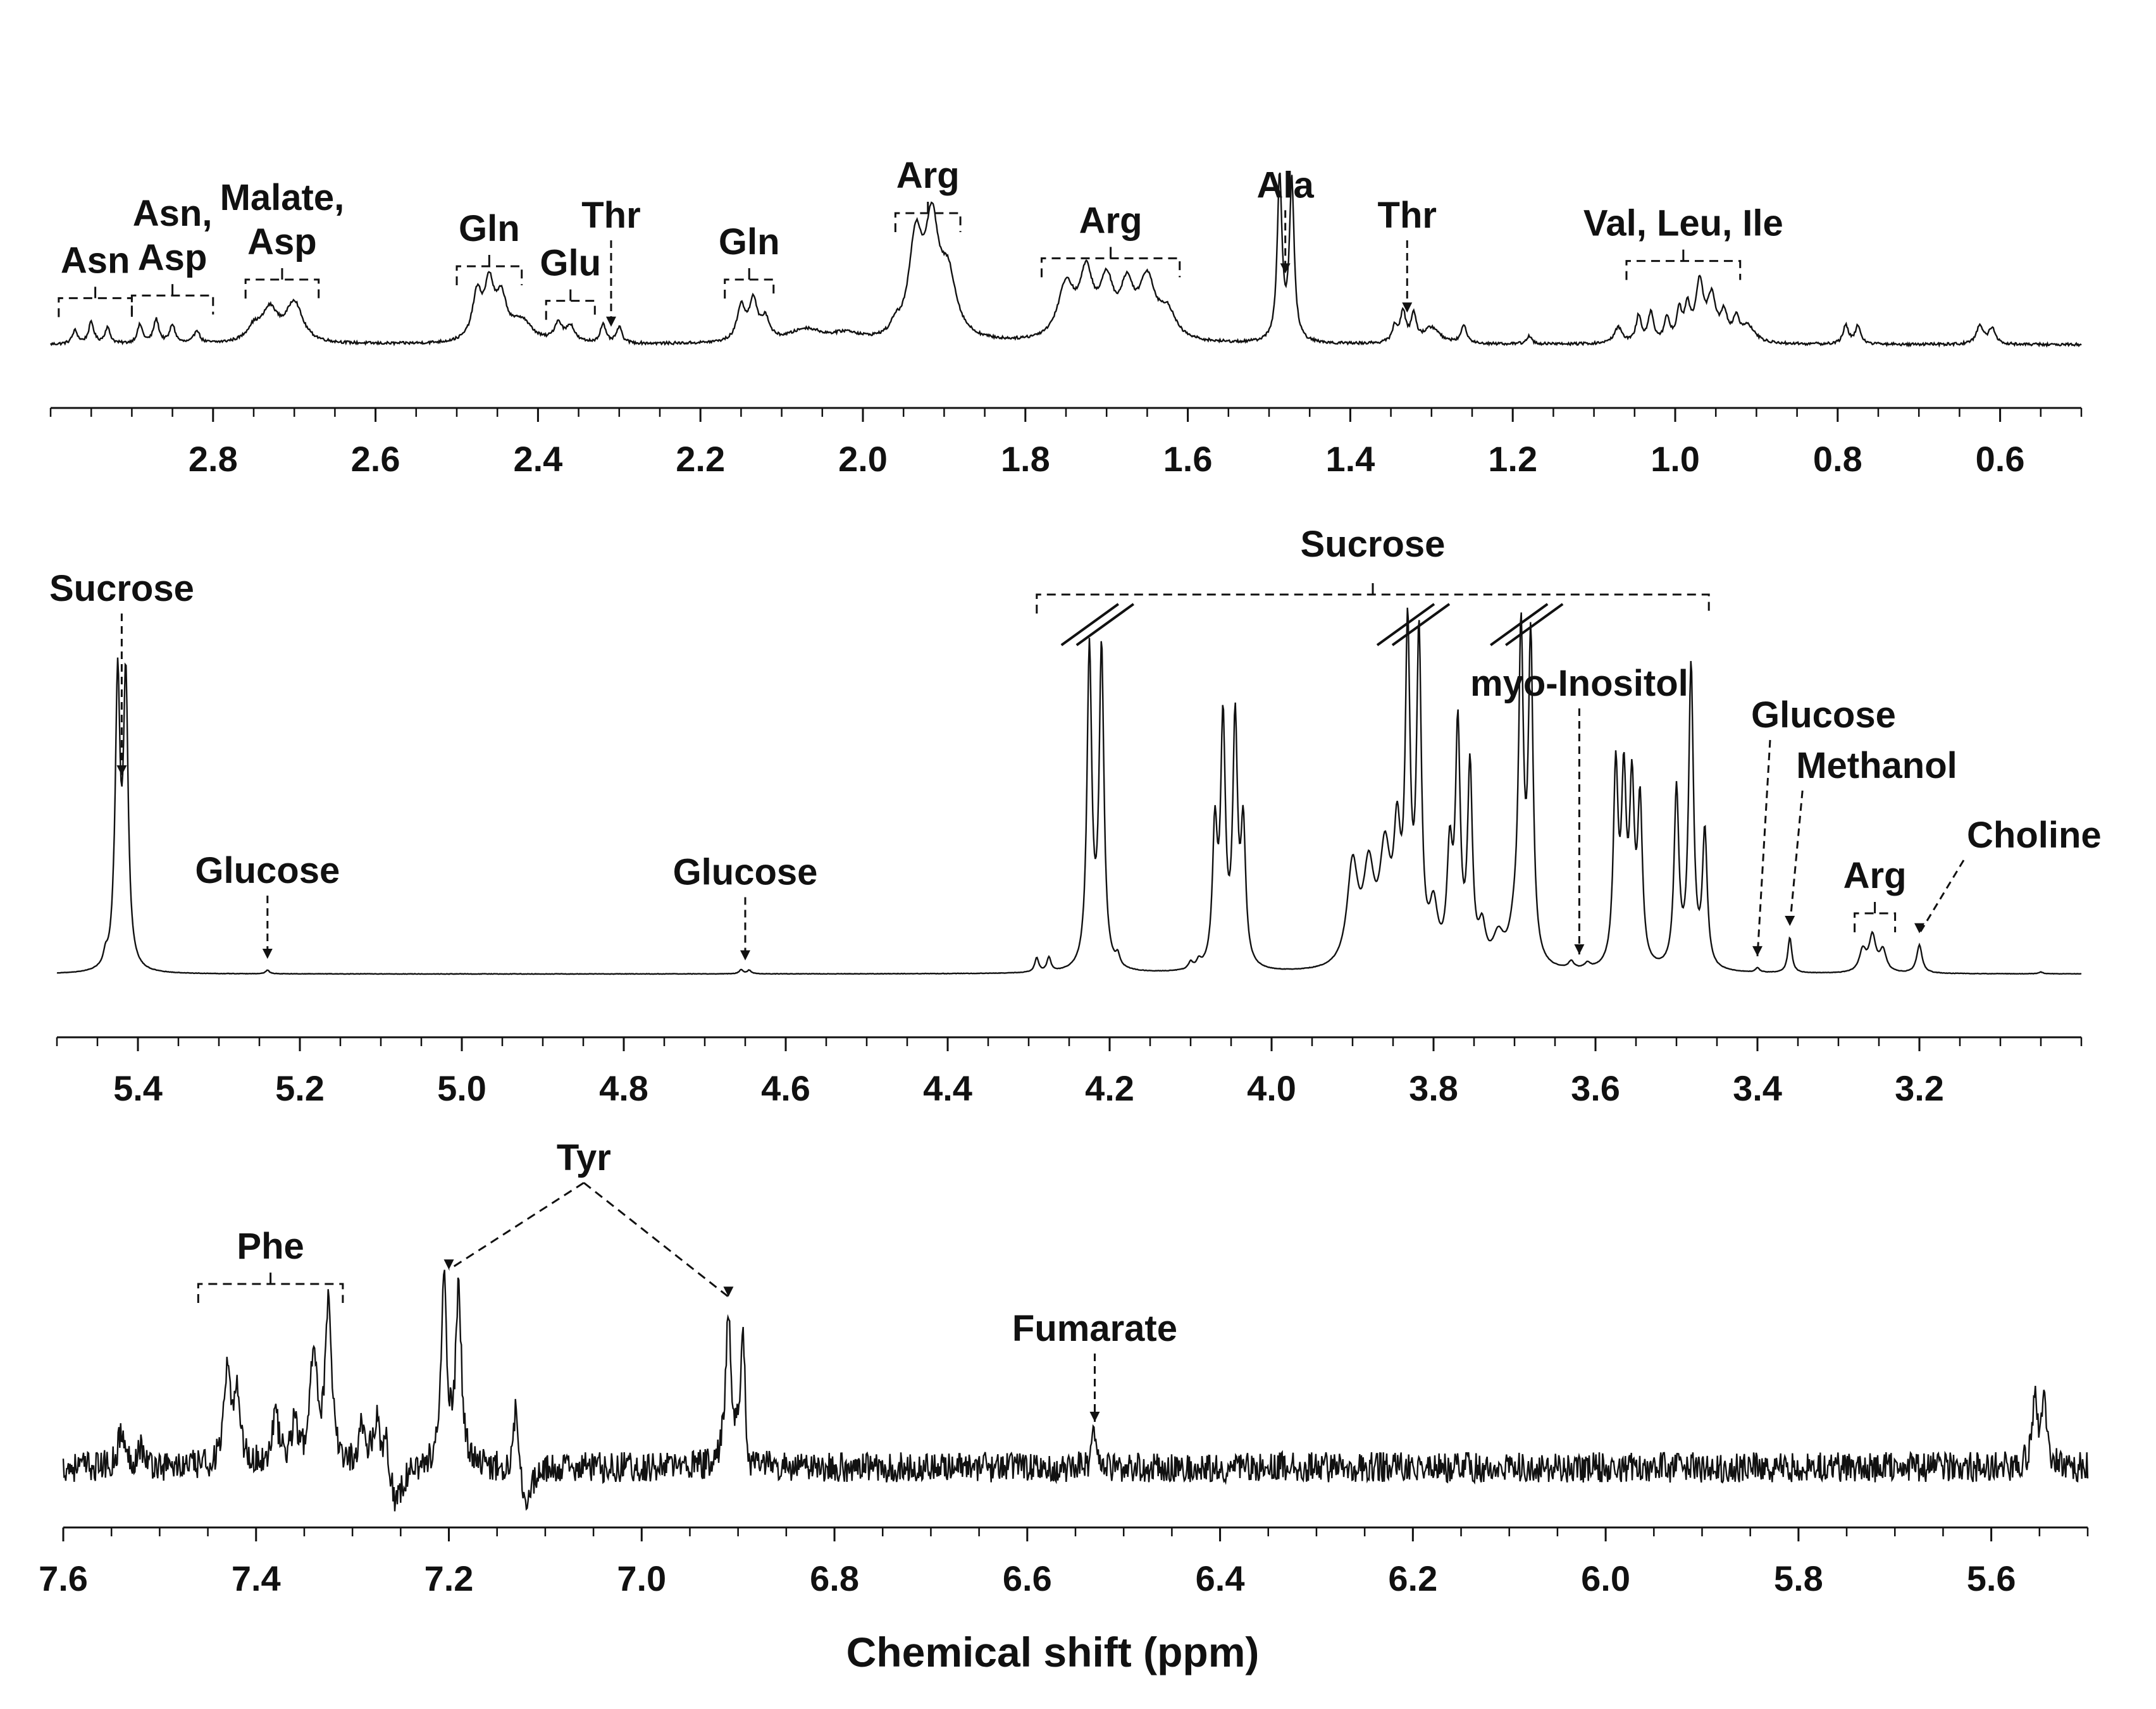  What do you see at coordinates (1109, 1088) in the screenshot?
I see `x-tick-label: 4.2` at bounding box center [1109, 1088].